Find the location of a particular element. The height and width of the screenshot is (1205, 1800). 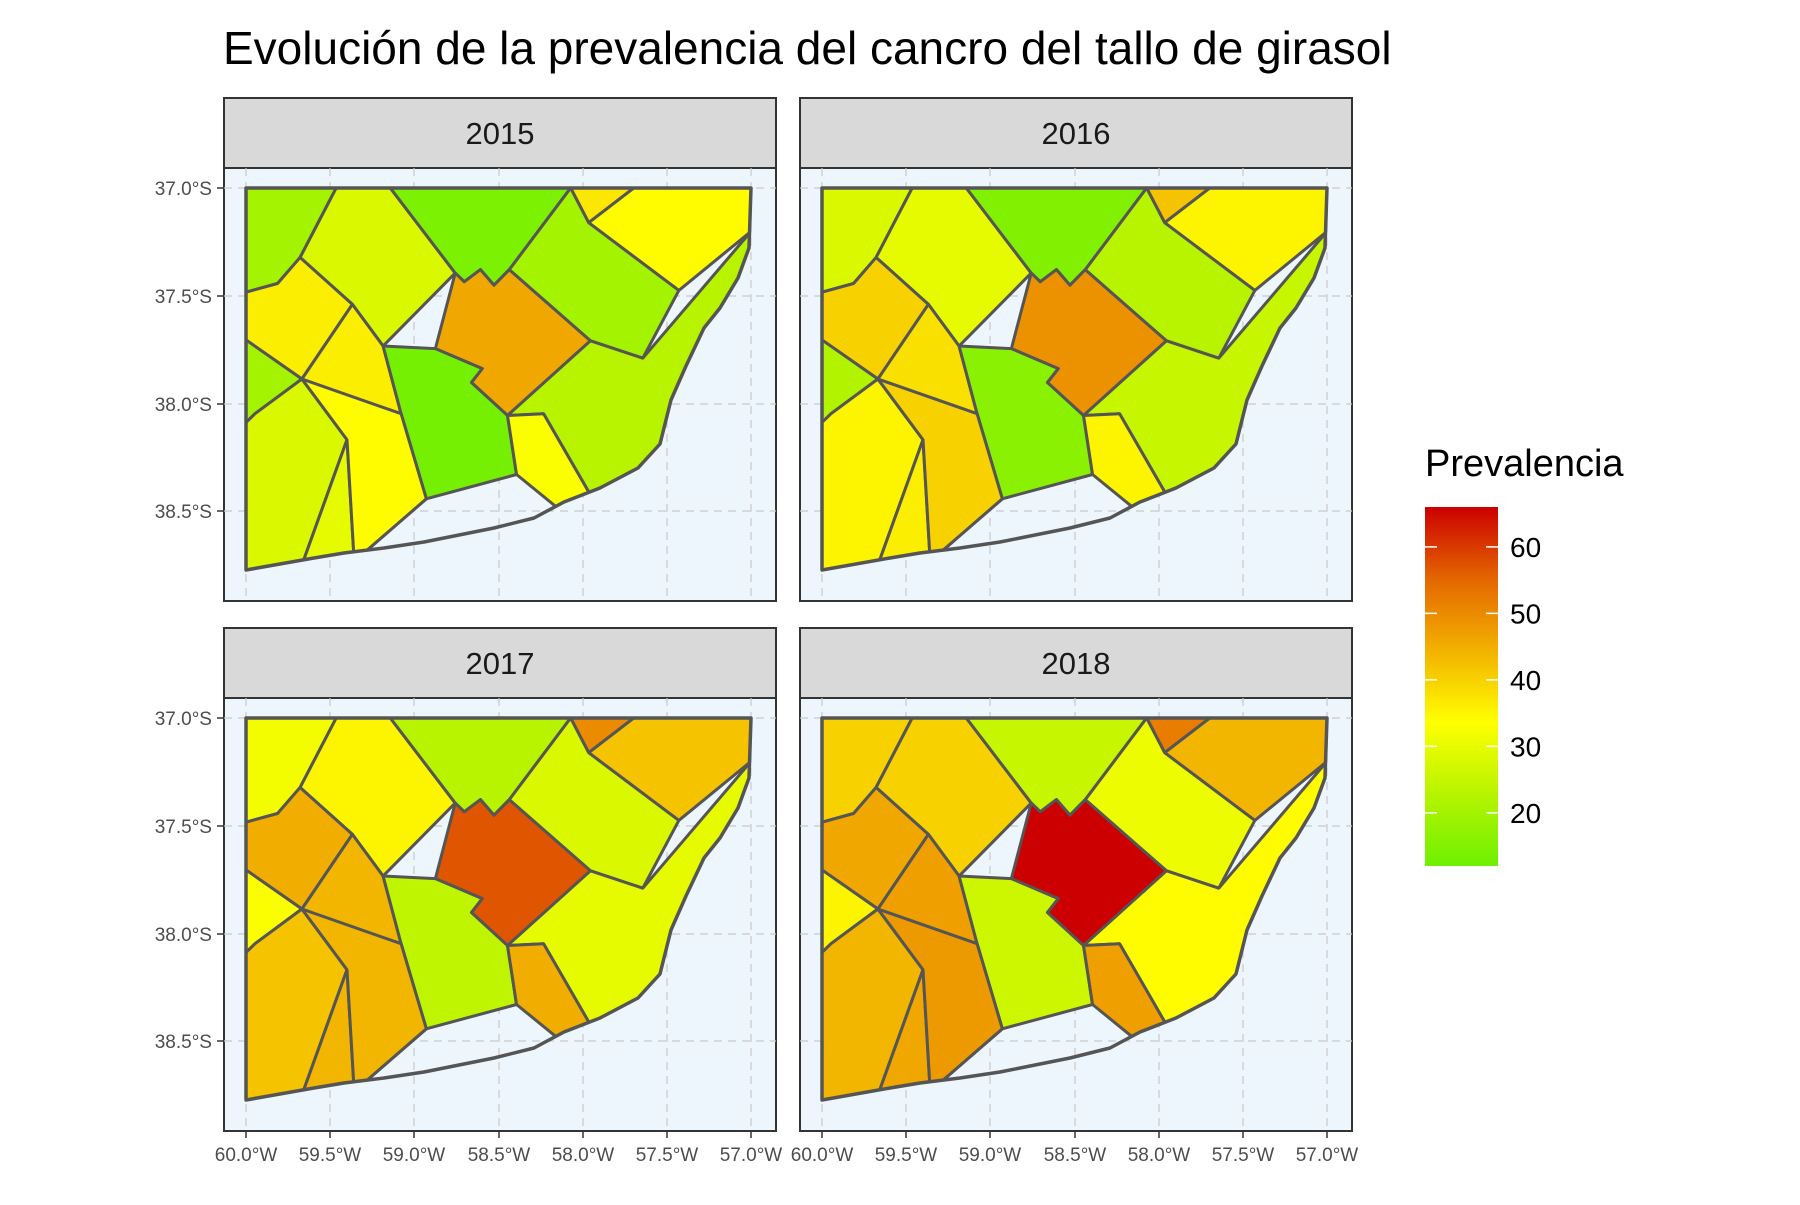

facet-panel-2016: 2016 is located at coordinates (1076, 349).